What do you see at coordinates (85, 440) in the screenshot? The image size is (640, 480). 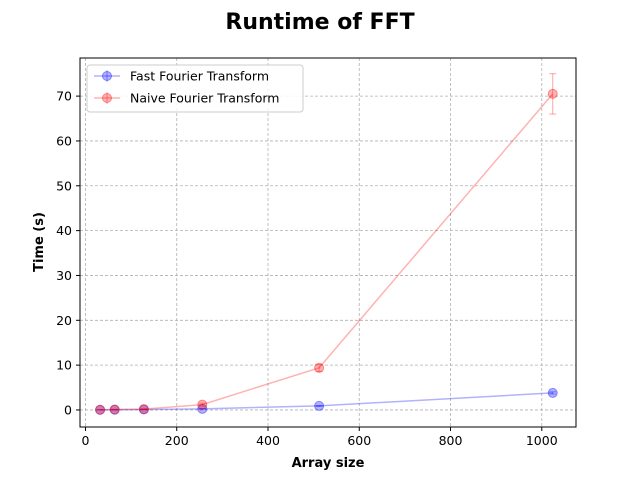 I see `x-tick-label: 0` at bounding box center [85, 440].